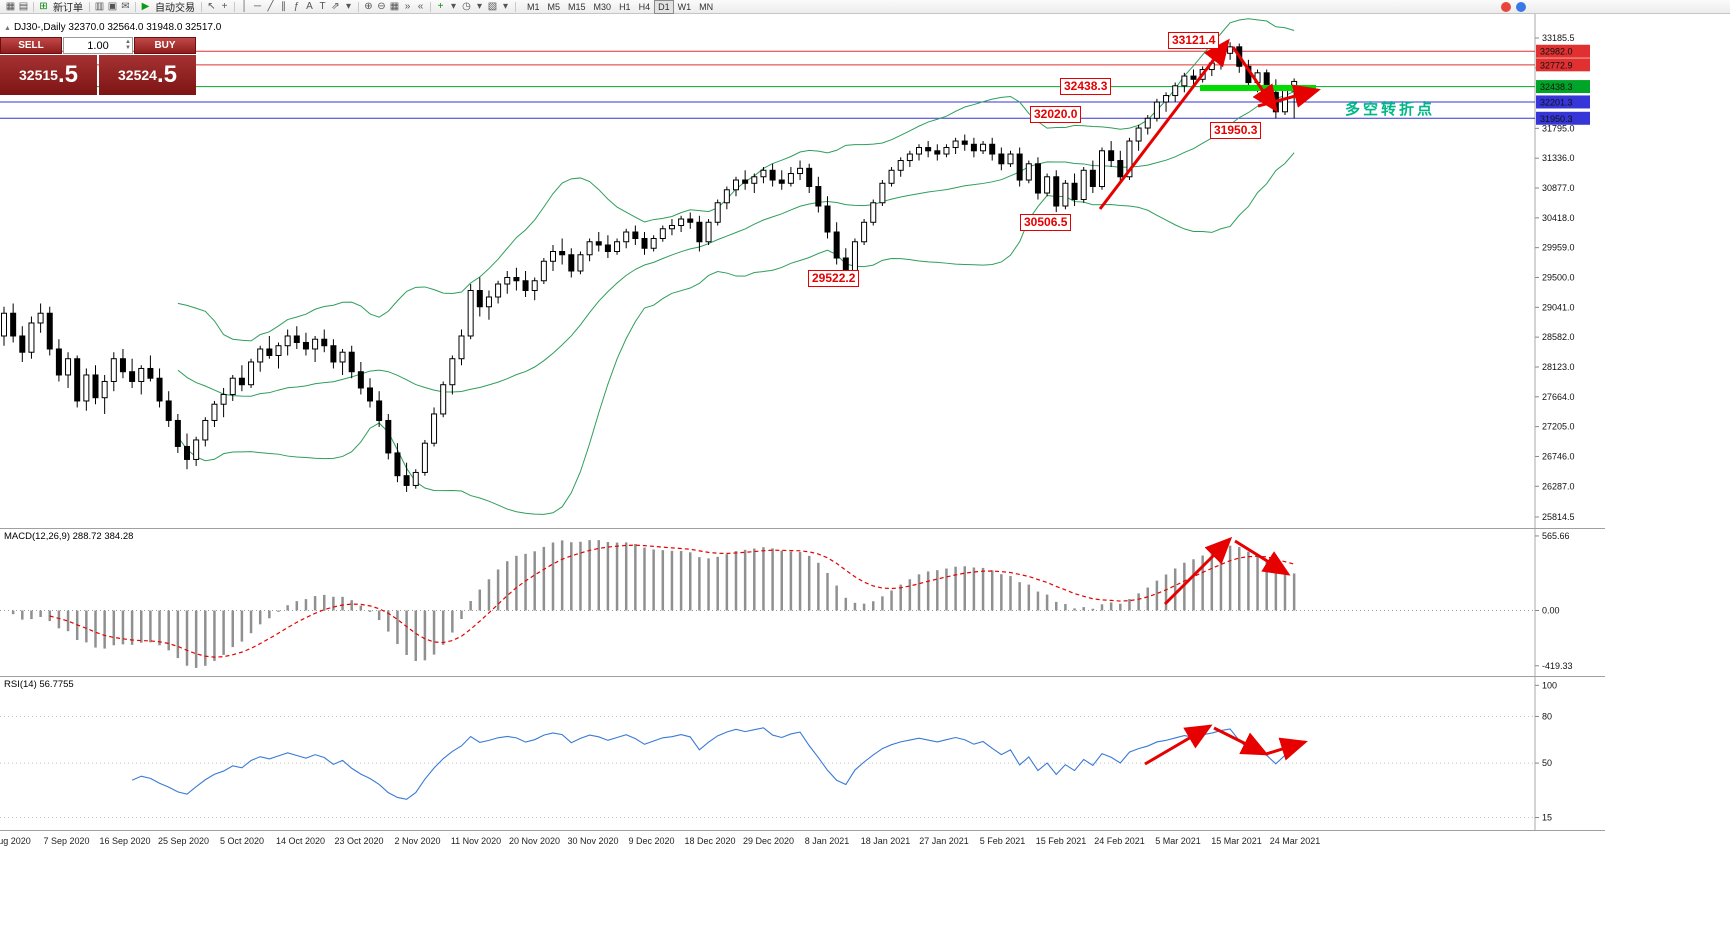 The height and width of the screenshot is (937, 1730). I want to click on lot-size-value: 1.00, so click(98, 45).